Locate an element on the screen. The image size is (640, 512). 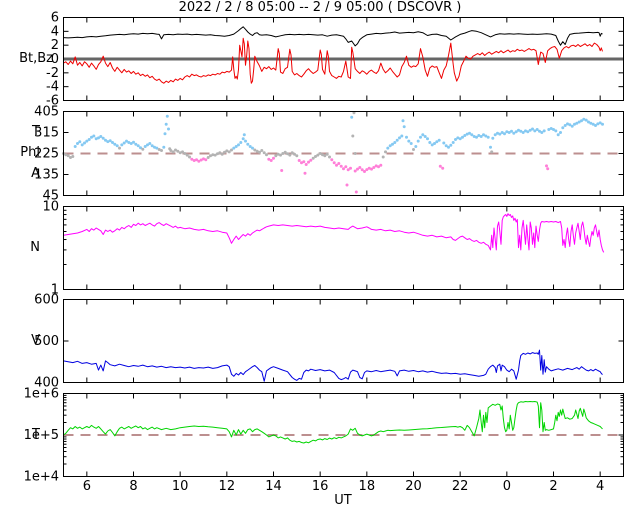
x-tick-label: 22 is located at coordinates (460, 486).